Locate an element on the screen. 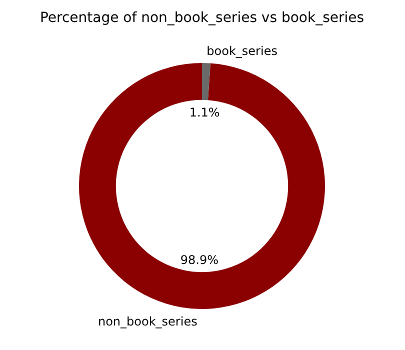  chart-title: Percentage of non_book_series vs book_series is located at coordinates (202, 18).